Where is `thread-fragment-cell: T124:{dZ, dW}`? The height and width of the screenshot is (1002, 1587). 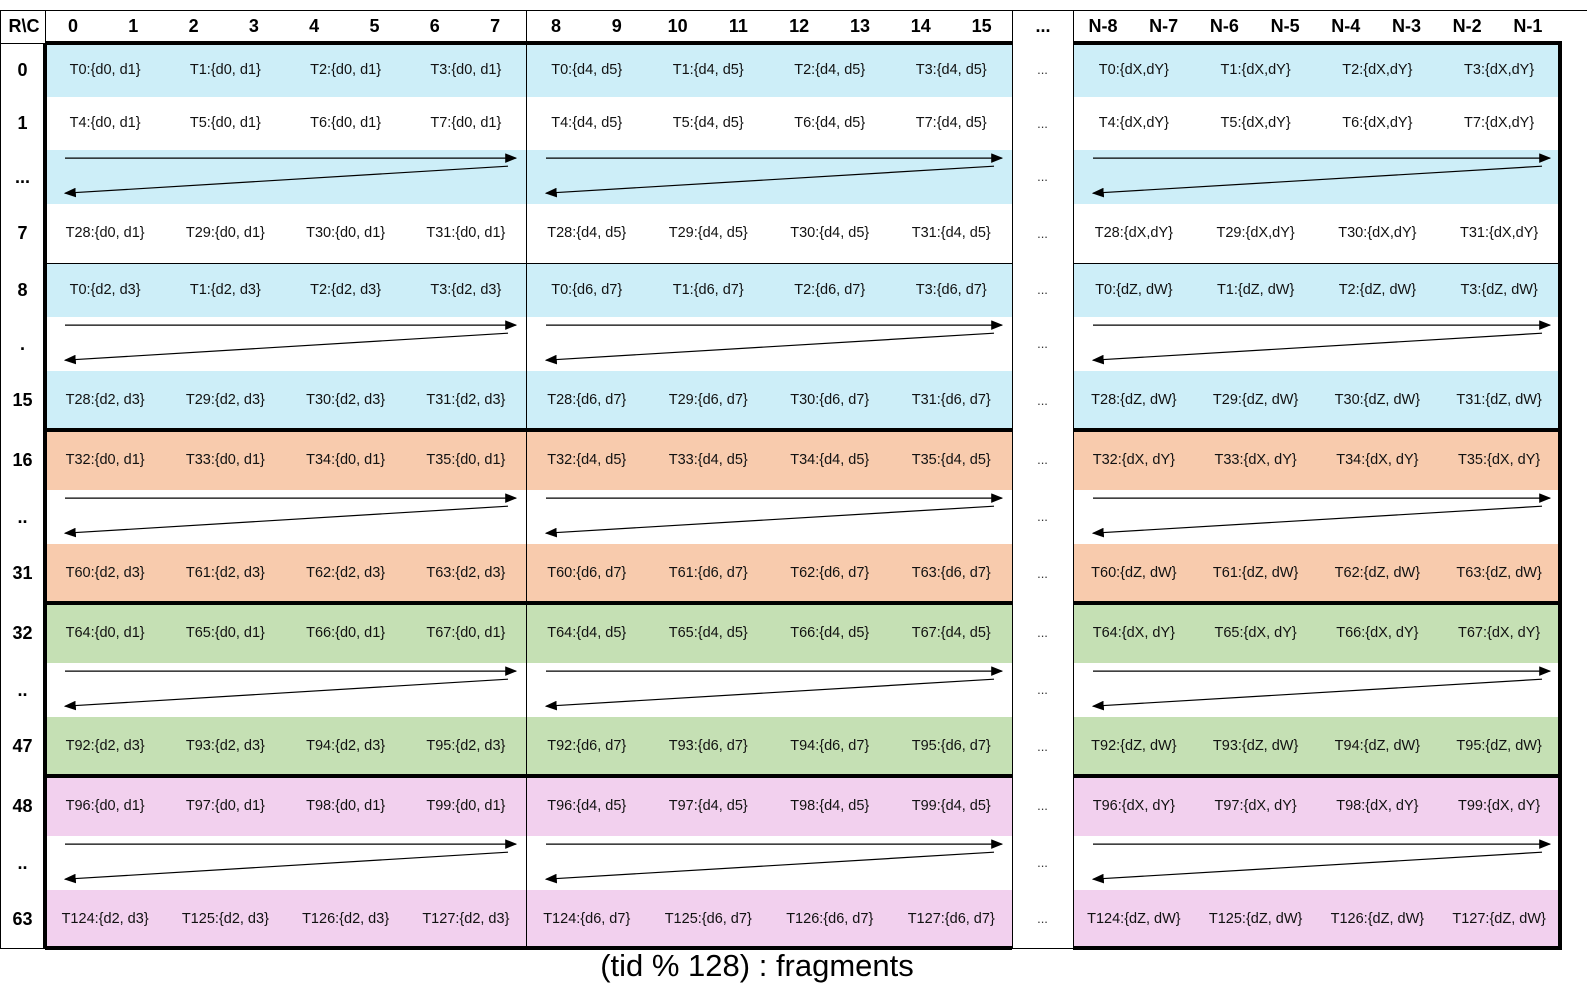
thread-fragment-cell: T124:{dZ, dW} is located at coordinates (1134, 919).